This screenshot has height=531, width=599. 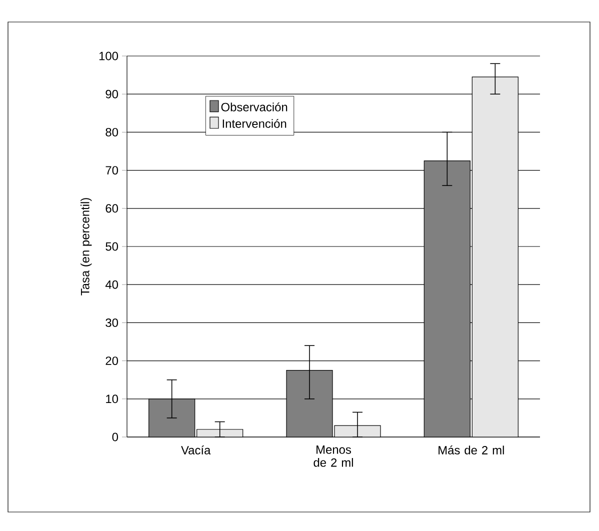 What do you see at coordinates (196, 450) in the screenshot?
I see `x-tick-label: Vacía` at bounding box center [196, 450].